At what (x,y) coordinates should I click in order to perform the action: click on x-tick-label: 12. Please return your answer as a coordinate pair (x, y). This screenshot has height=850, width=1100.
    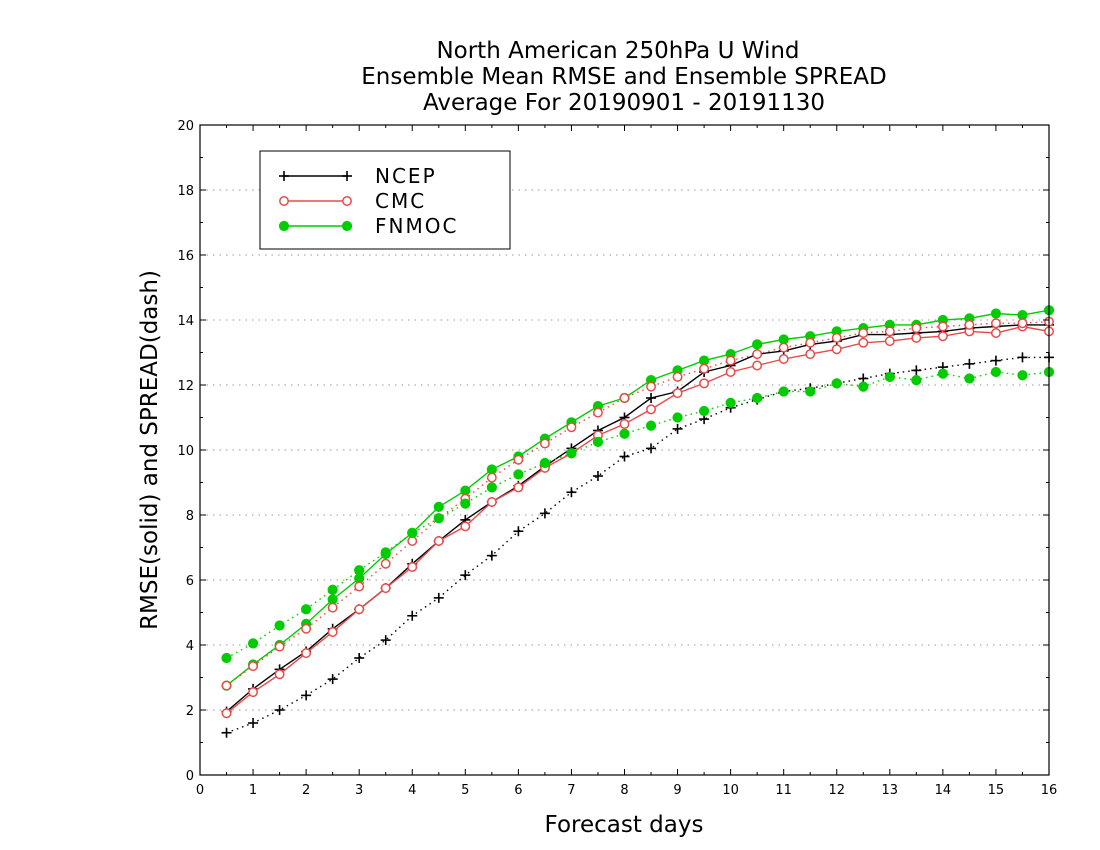
    Looking at the image, I should click on (836, 790).